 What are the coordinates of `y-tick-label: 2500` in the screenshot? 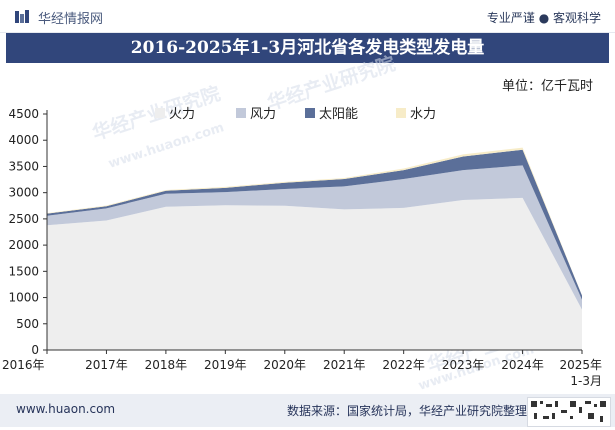 It's located at (23, 219).